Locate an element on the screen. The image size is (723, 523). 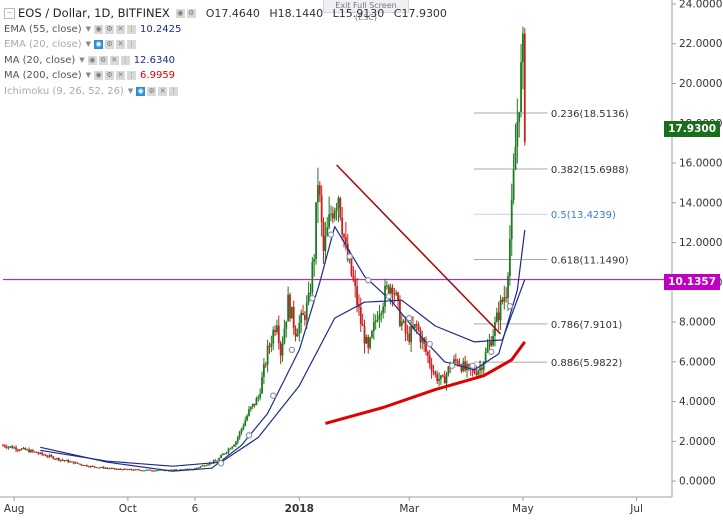
y-tick-label: 4.0000 is located at coordinates (697, 402).